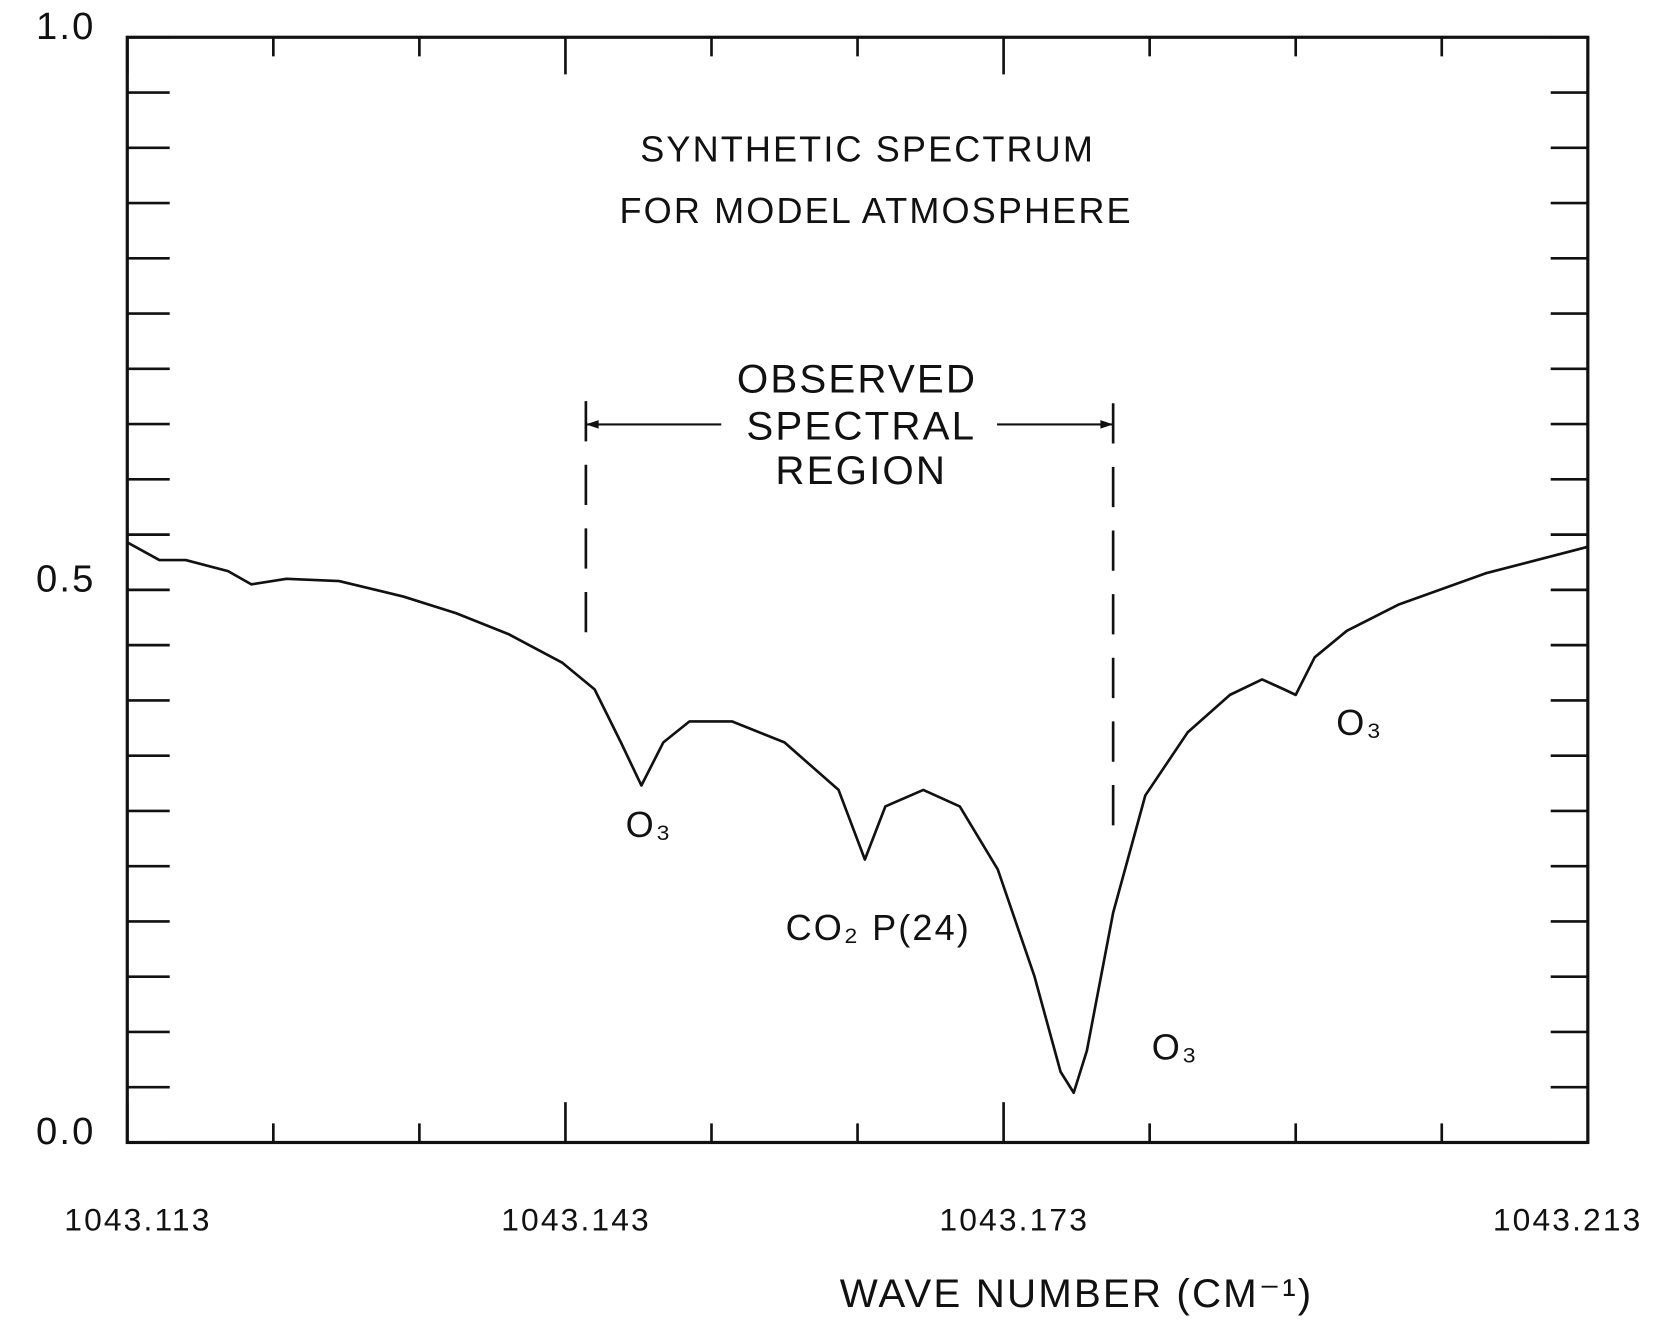 This screenshot has height=1324, width=1661. What do you see at coordinates (137, 1219) in the screenshot?
I see `x-tick-label: 1043.113` at bounding box center [137, 1219].